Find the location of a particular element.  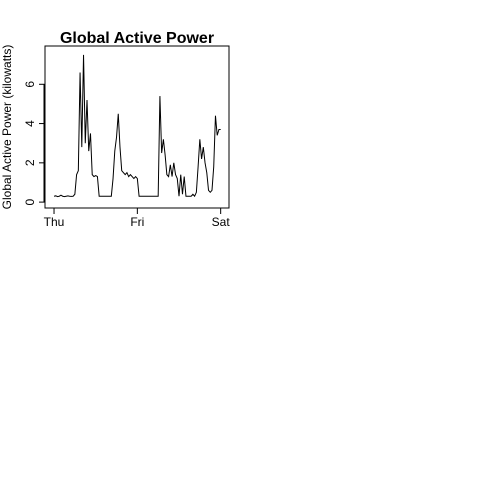

plot-box is located at coordinates (137, 127).